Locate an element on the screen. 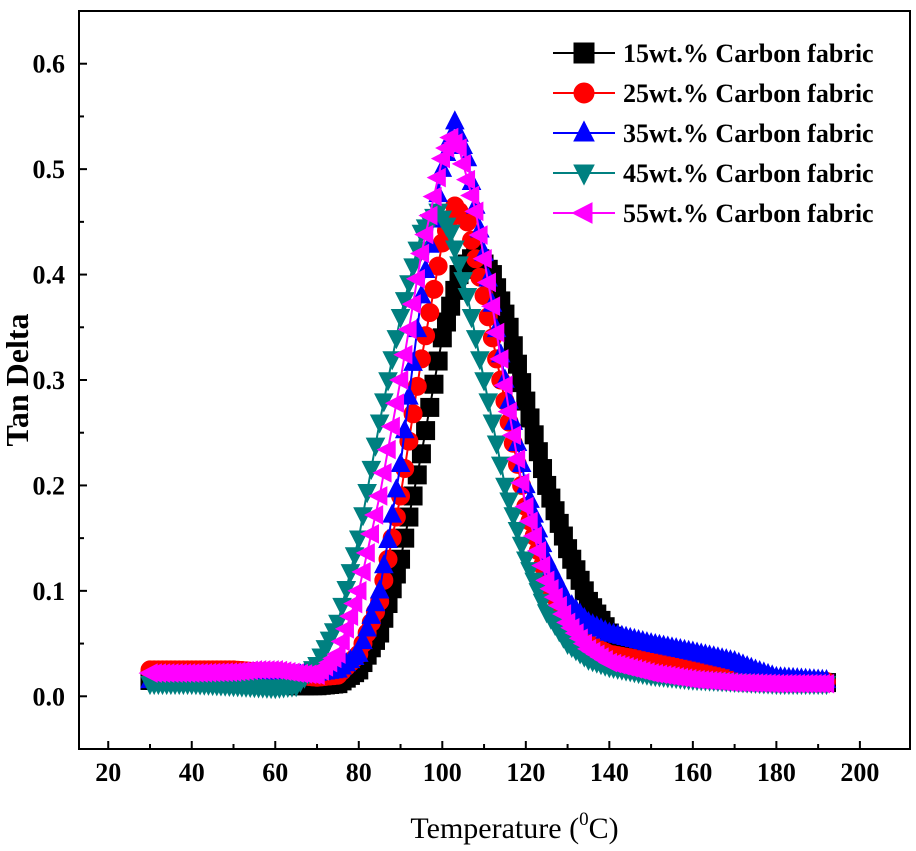  legend-label: 25wt.% Carbon fabric is located at coordinates (748, 93).